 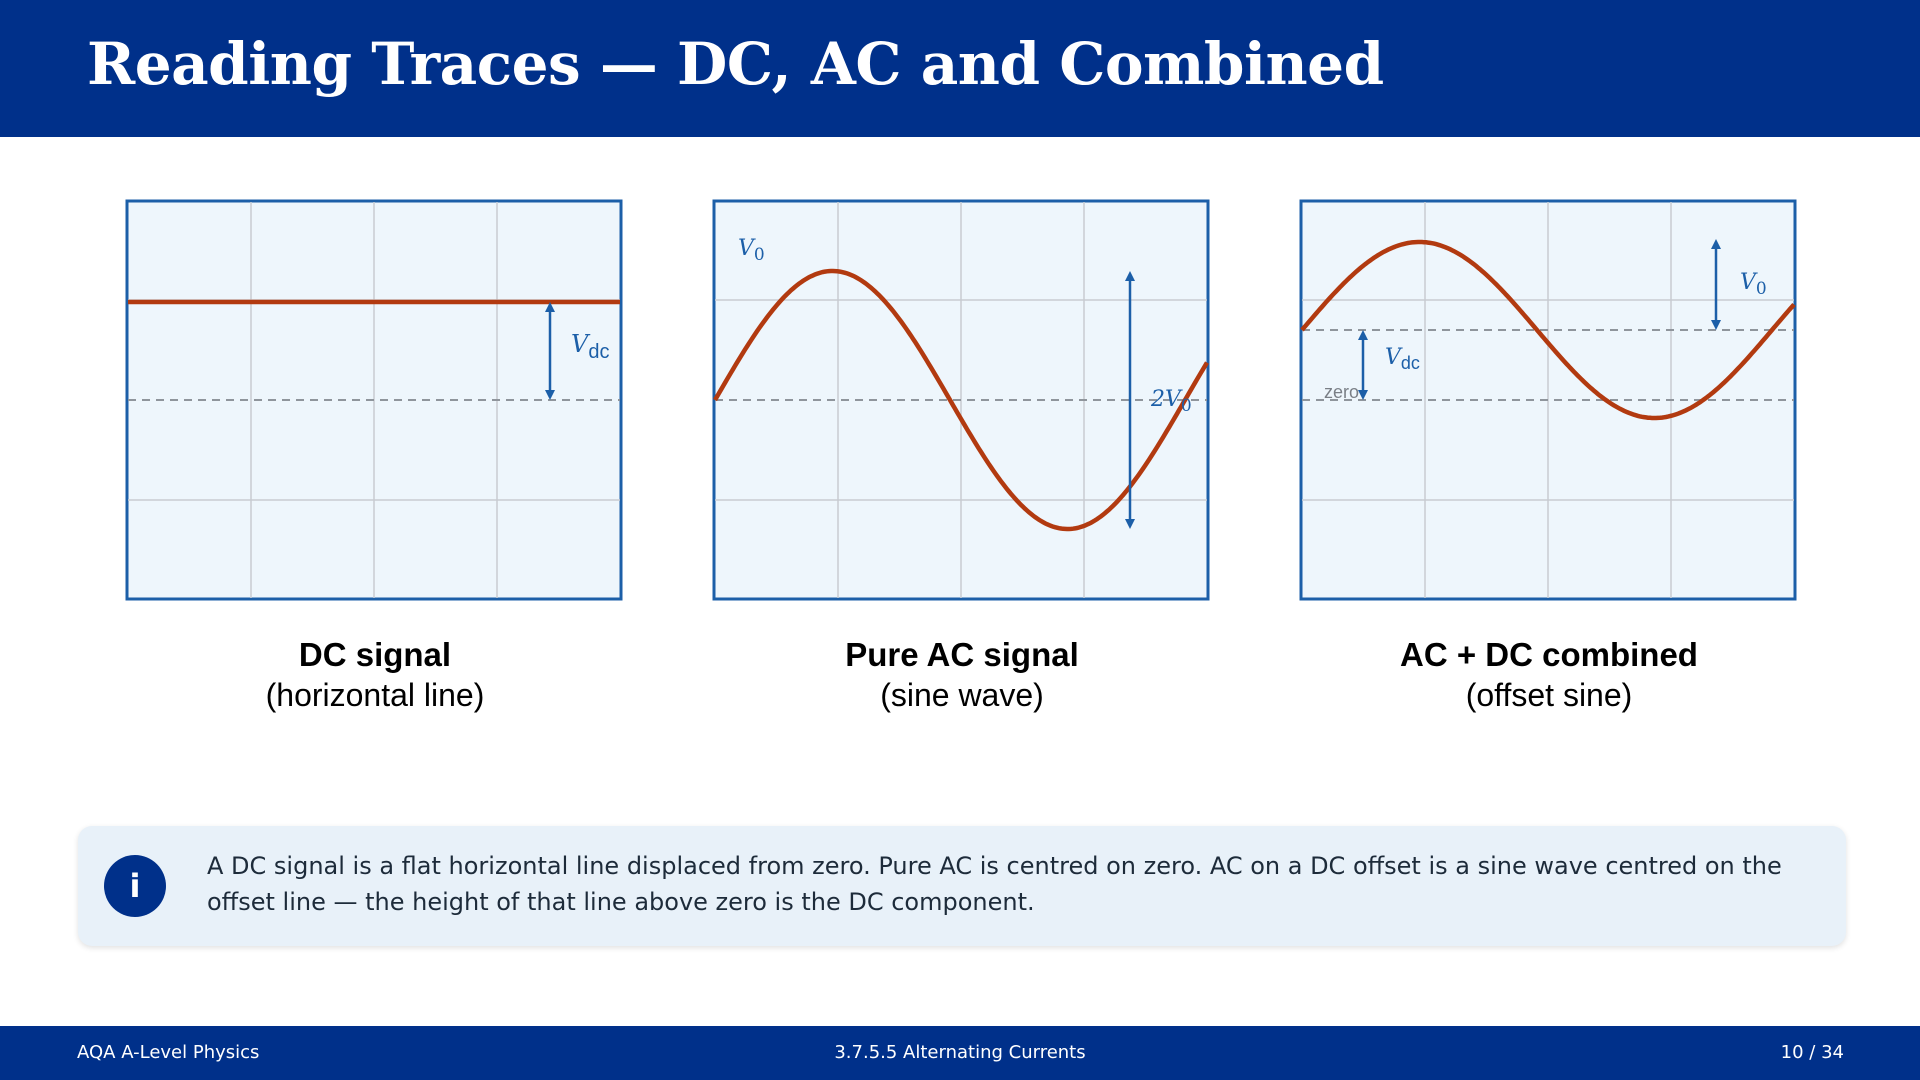 What do you see at coordinates (375, 695) in the screenshot?
I see `dc-caption-subtitle: (horizontal line)` at bounding box center [375, 695].